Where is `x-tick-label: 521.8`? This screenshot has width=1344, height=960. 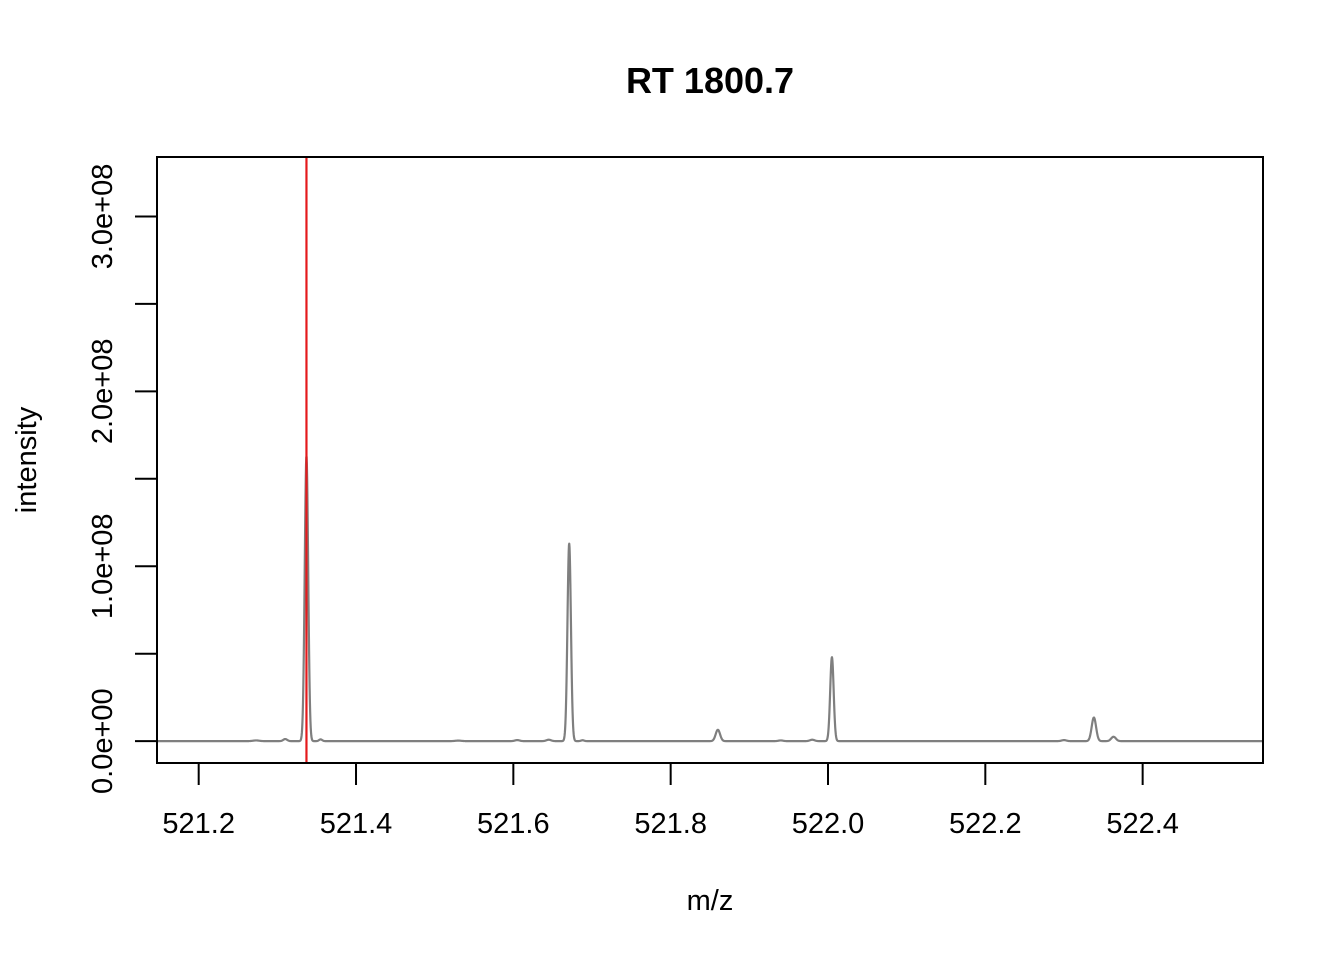
x-tick-label: 521.8 is located at coordinates (670, 824).